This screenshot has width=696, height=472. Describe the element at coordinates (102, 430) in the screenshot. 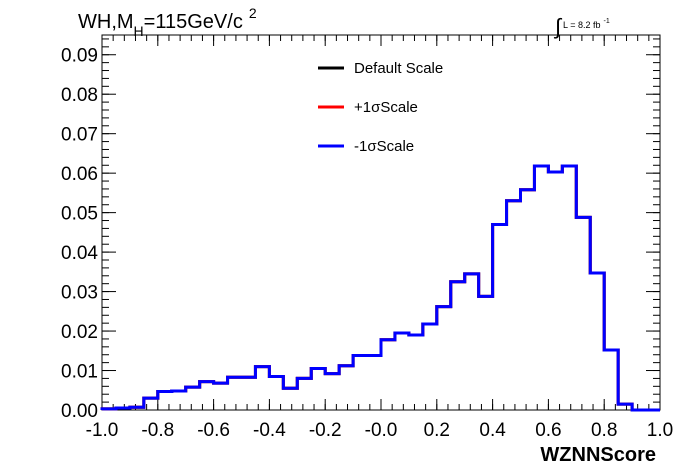

I see `x-tick-label: -1.0` at that location.